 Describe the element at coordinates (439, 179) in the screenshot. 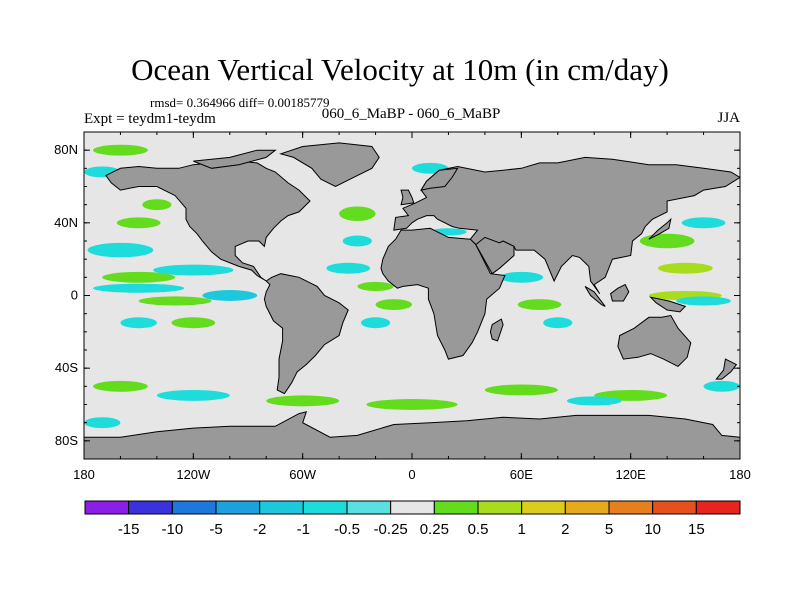

I see `land-scandinavia` at that location.